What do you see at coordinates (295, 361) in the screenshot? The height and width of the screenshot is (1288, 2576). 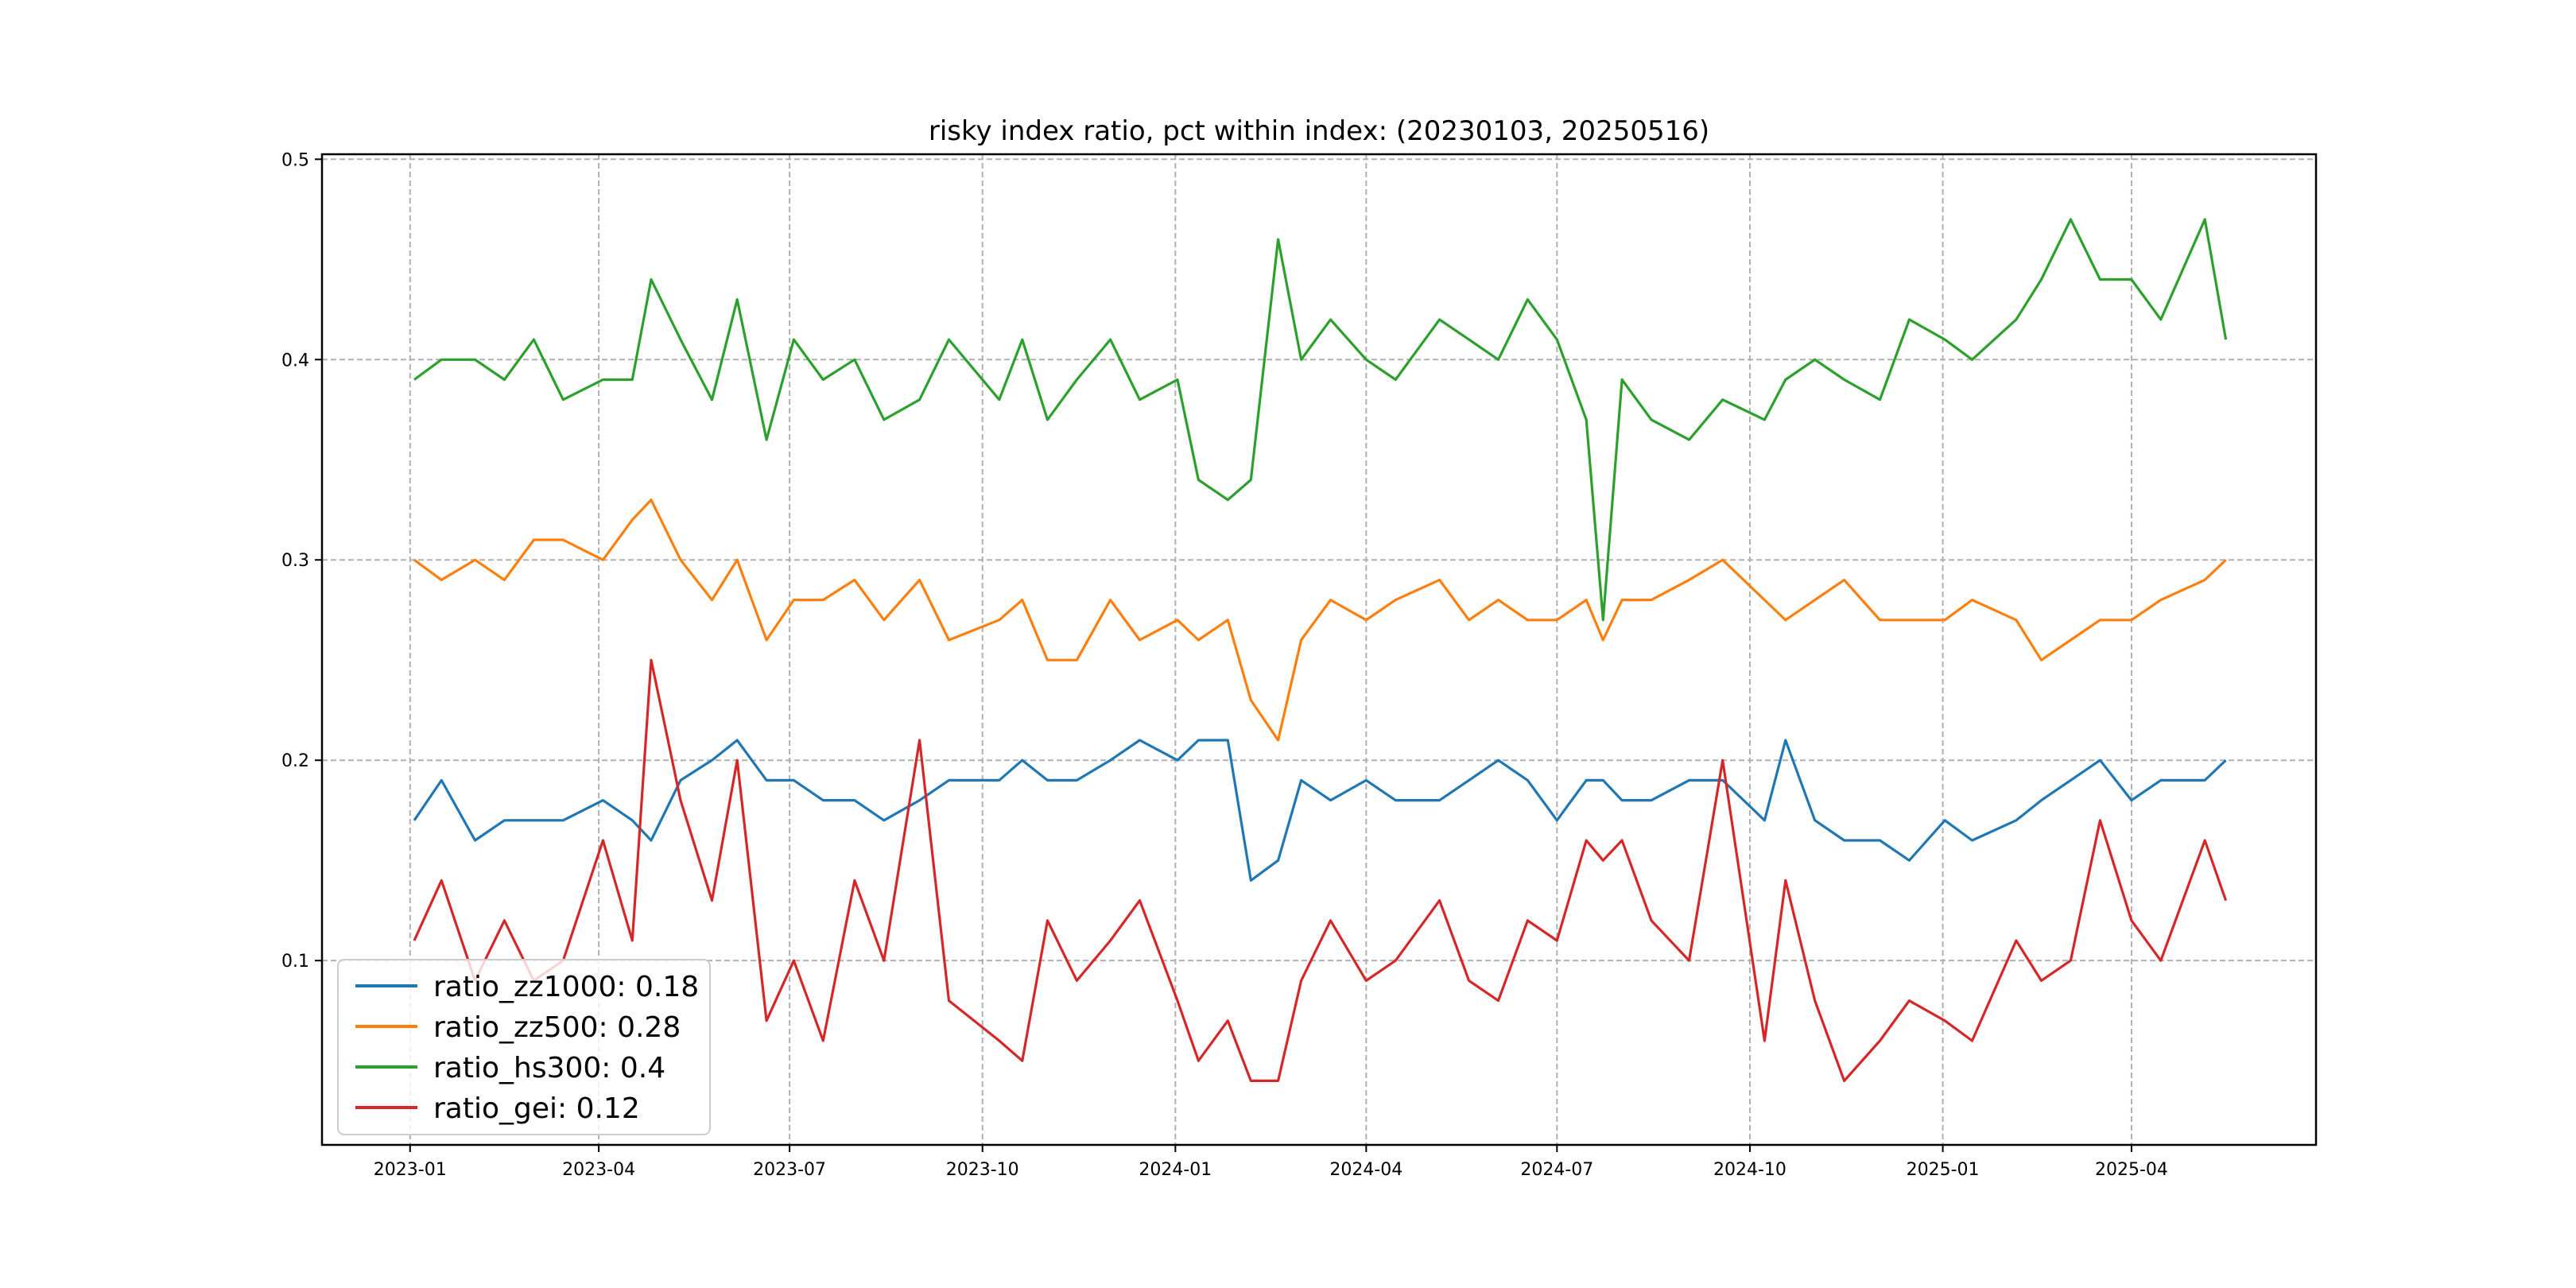 I see `y-tick-label: 0.4` at bounding box center [295, 361].